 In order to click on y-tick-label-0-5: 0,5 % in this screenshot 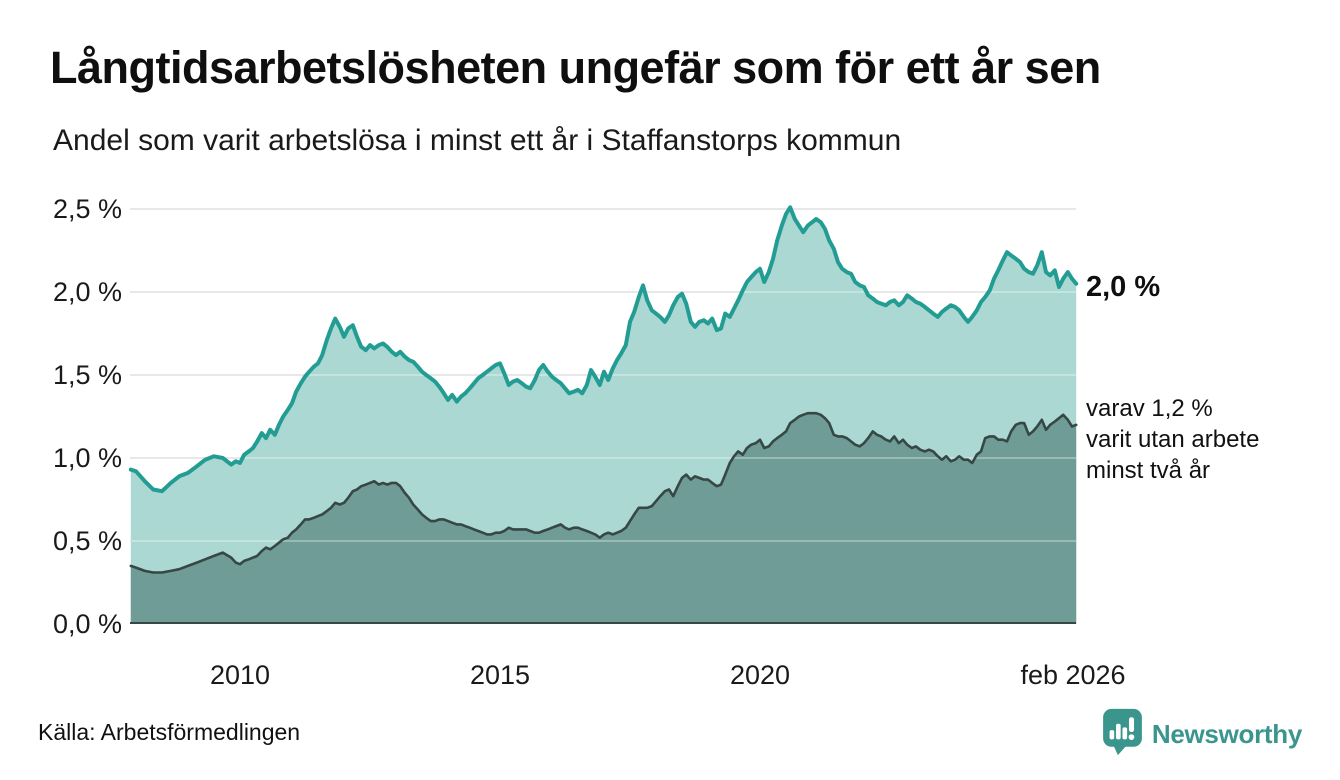, I will do `click(87, 541)`.